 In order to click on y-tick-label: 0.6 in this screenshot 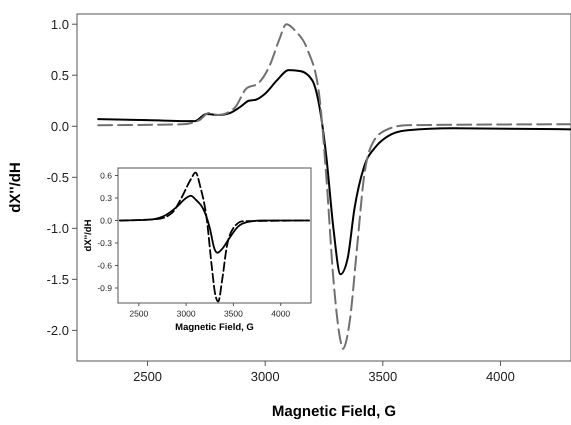, I will do `click(106, 175)`.